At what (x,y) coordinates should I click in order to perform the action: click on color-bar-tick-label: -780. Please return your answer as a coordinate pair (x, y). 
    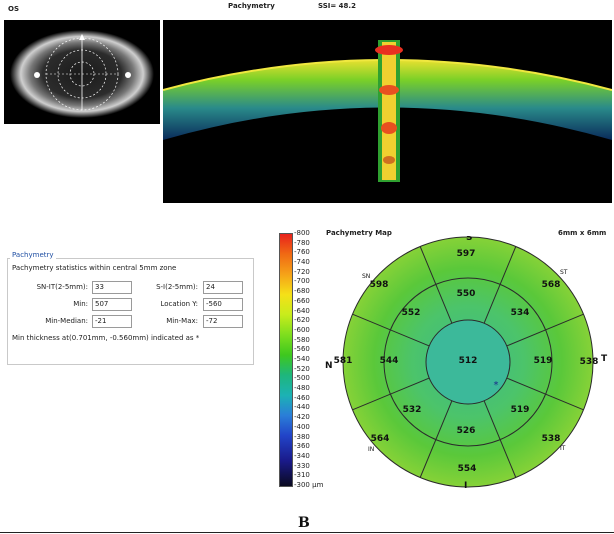
    Looking at the image, I should click on (302, 242).